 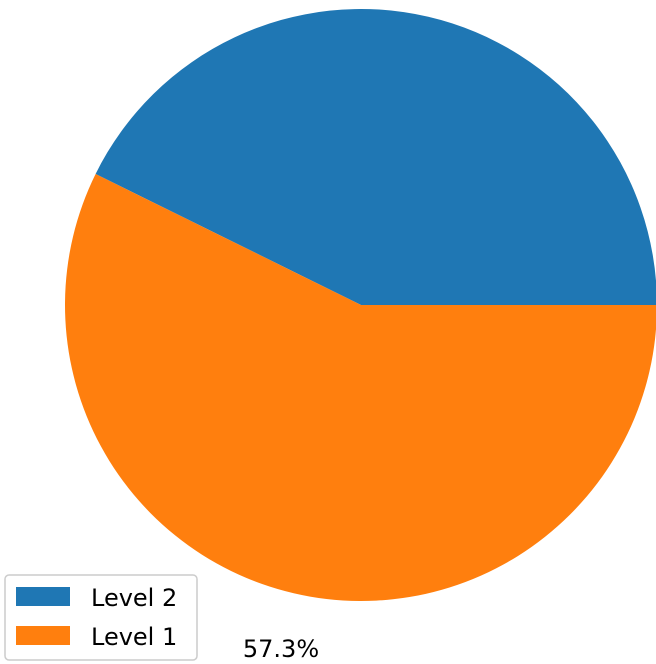 I want to click on legend-label-level-2: Level 2, so click(x=134, y=598).